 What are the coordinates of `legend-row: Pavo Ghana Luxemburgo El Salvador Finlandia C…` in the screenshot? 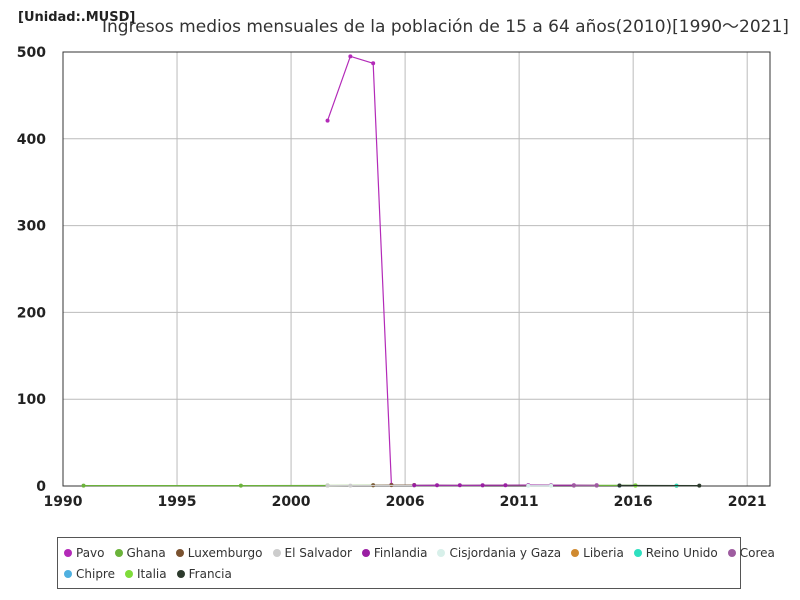 It's located at (424, 553).